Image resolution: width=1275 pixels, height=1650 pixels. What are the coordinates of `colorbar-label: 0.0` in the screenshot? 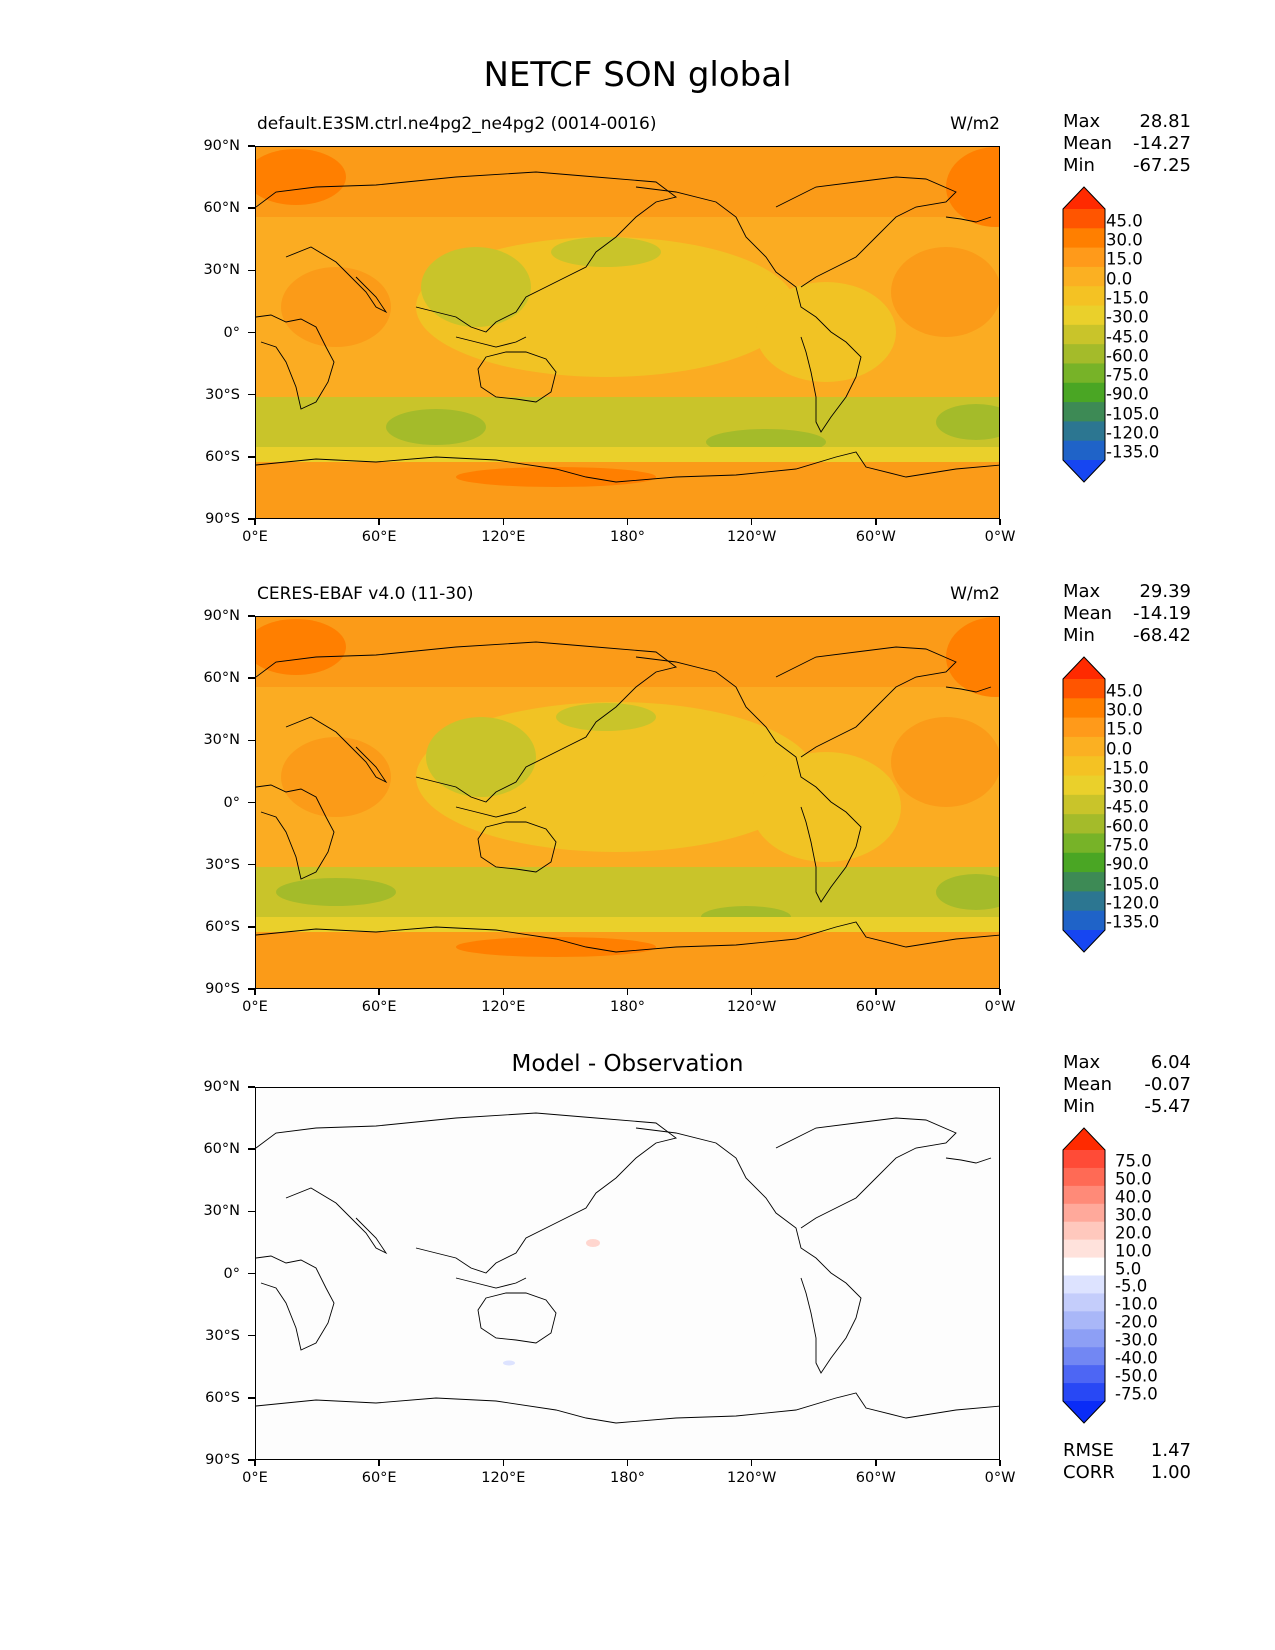 It's located at (1119, 279).